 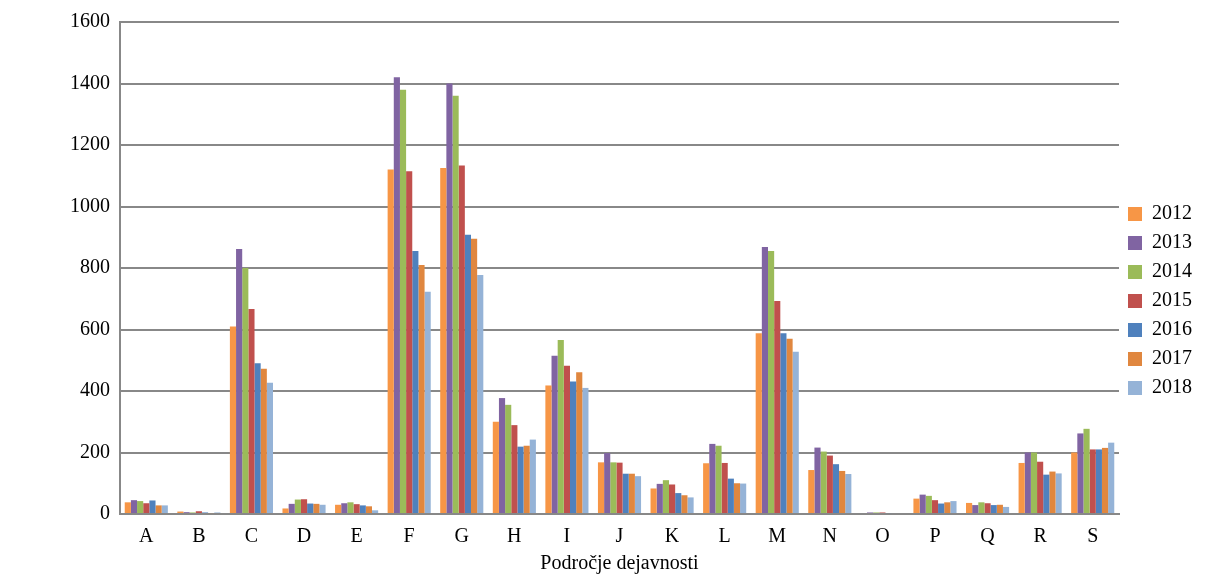 I want to click on legend-label: 2017, so click(x=1172, y=357).